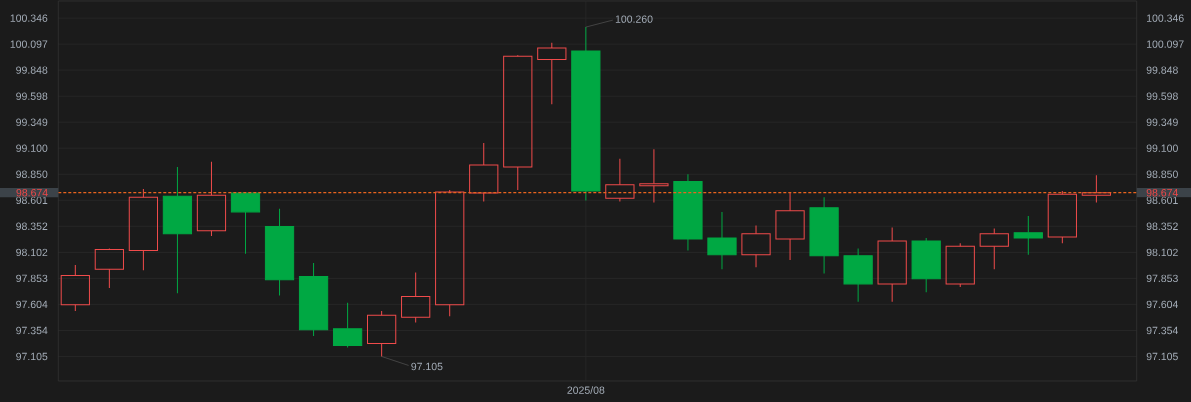  Describe the element at coordinates (32, 148) in the screenshot. I see `y-tick-label: 99.100` at that location.